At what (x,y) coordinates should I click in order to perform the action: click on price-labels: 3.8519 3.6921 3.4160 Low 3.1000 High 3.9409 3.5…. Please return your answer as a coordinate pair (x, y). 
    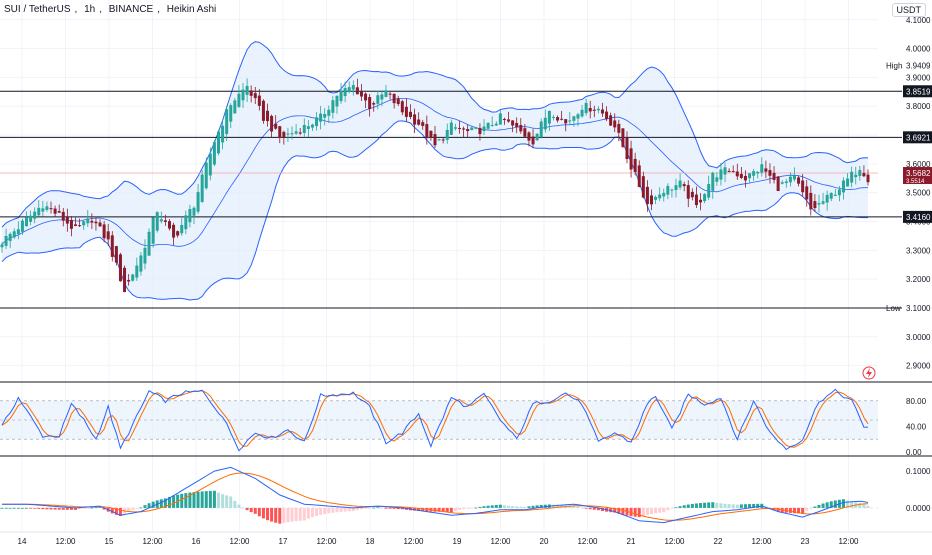
    Looking at the image, I should click on (909, 186).